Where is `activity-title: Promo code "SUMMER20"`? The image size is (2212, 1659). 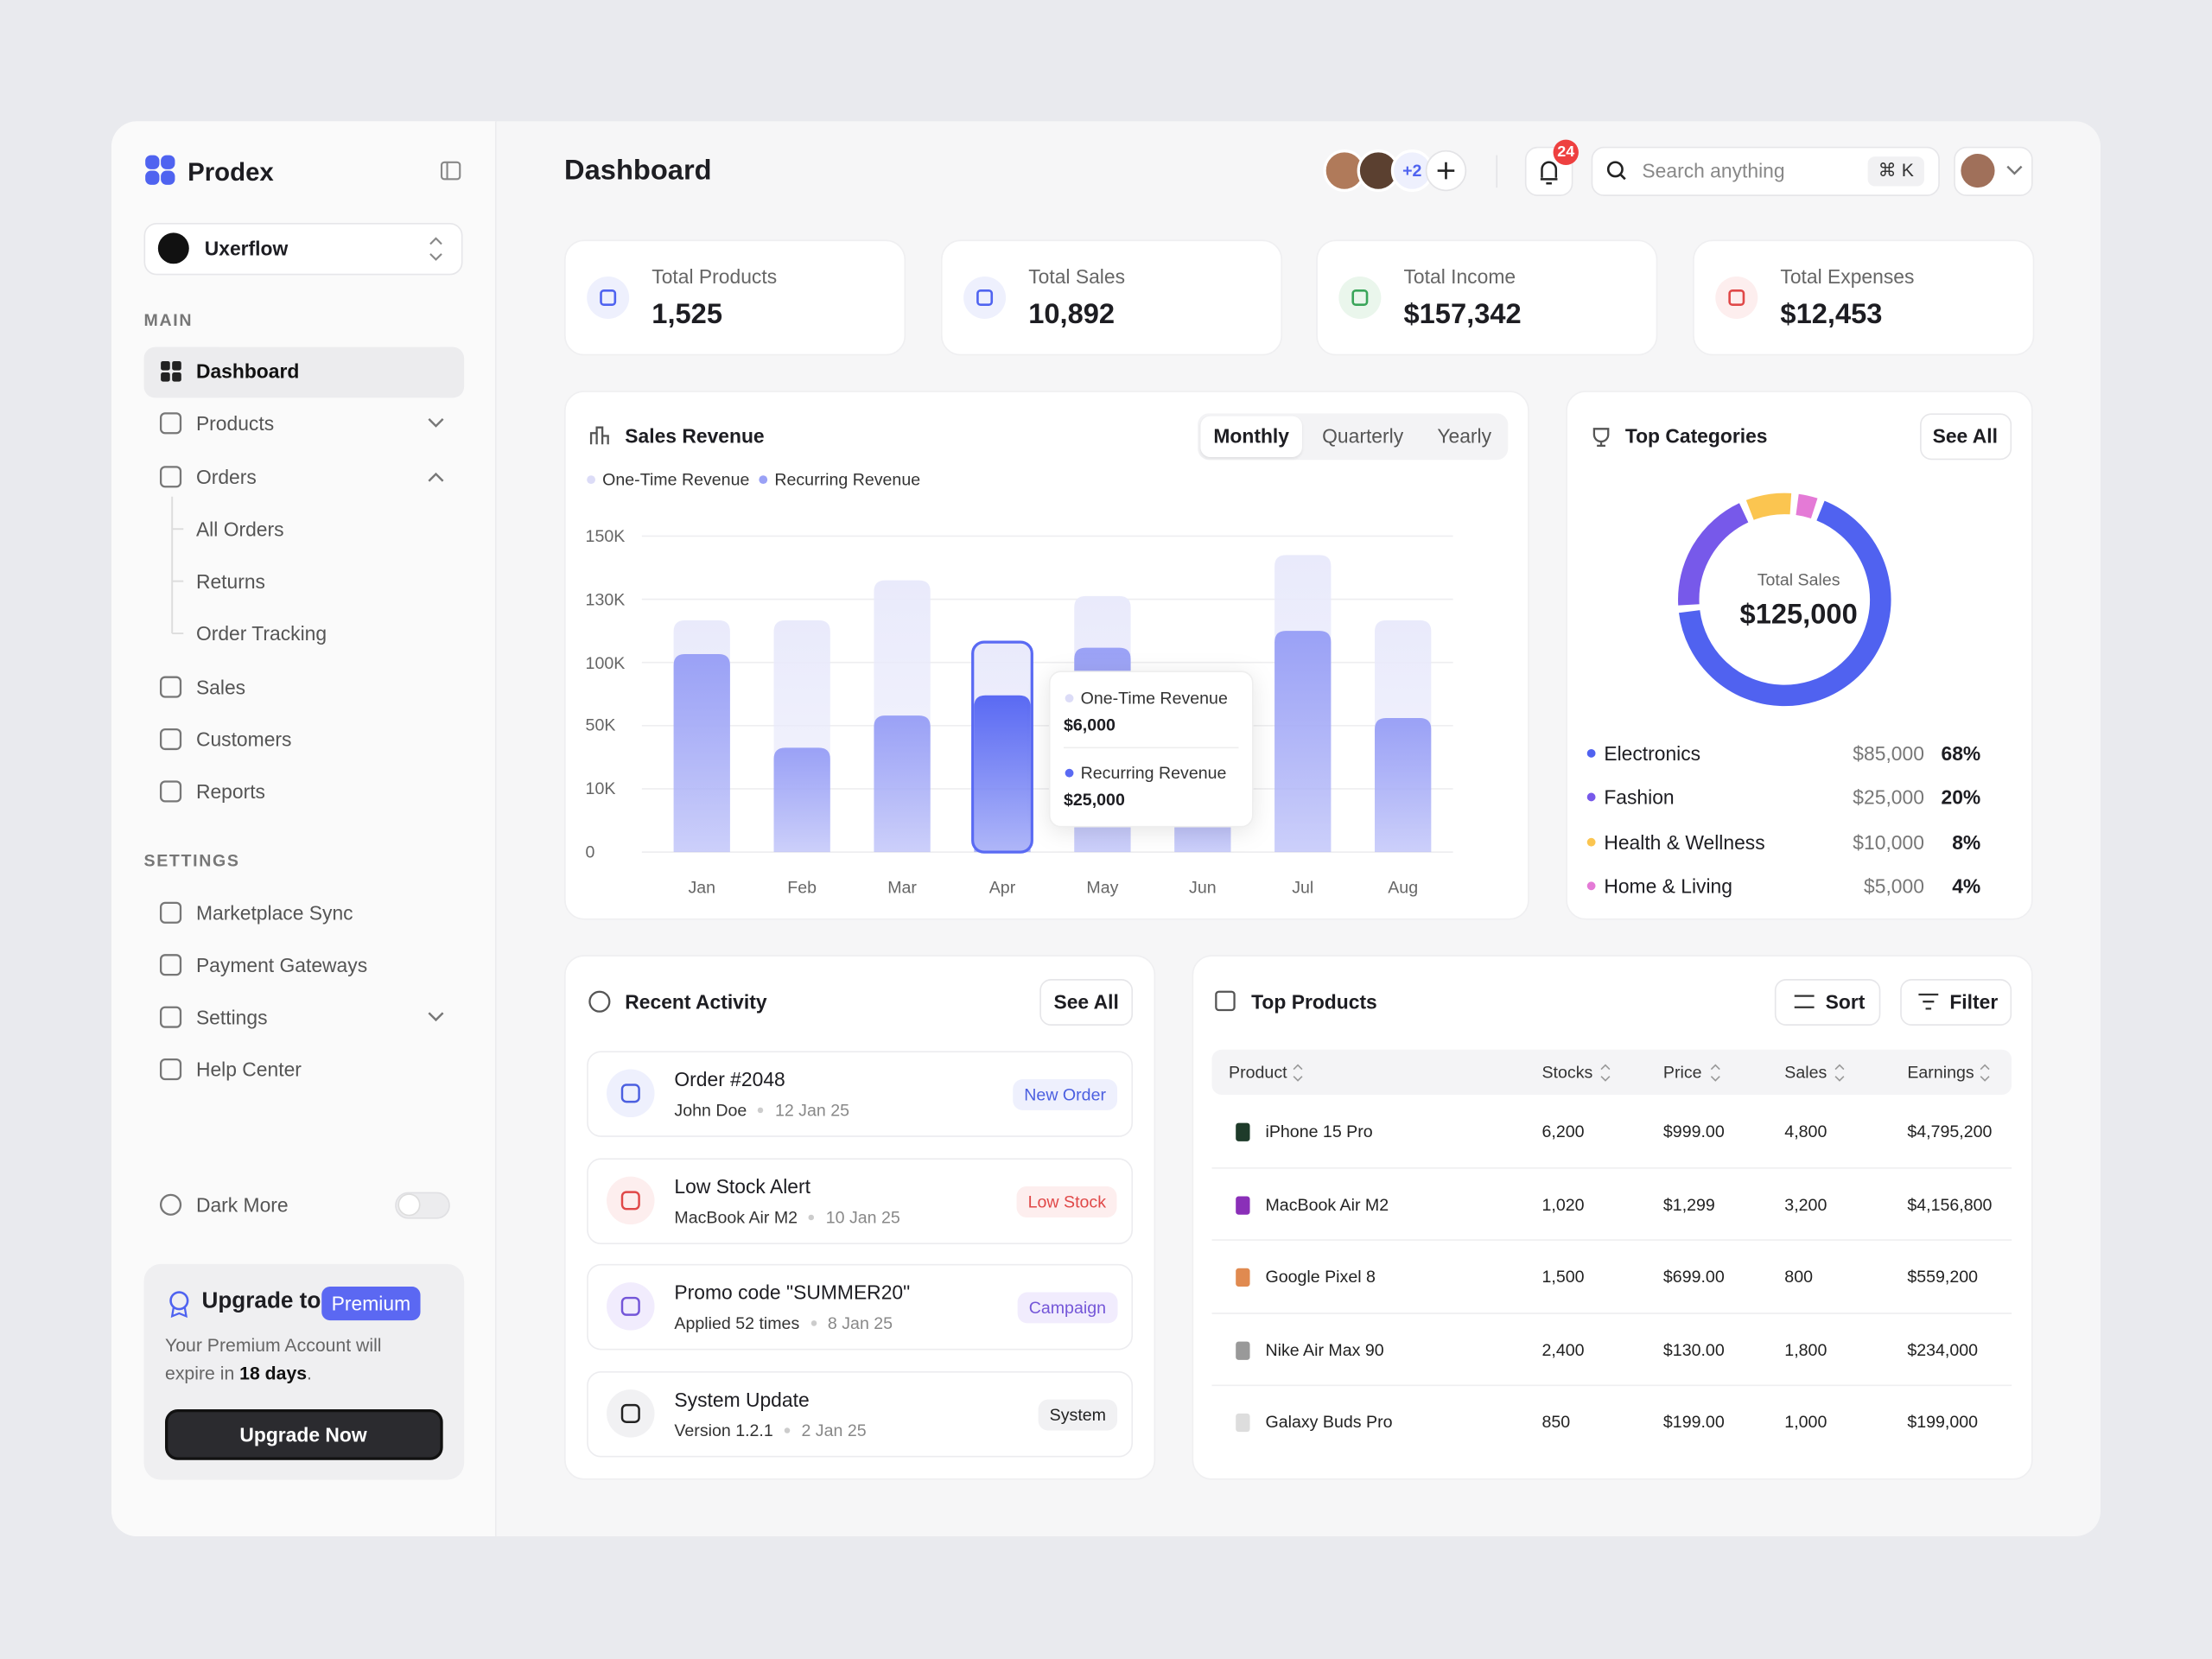 activity-title: Promo code "SUMMER20" is located at coordinates (792, 1292).